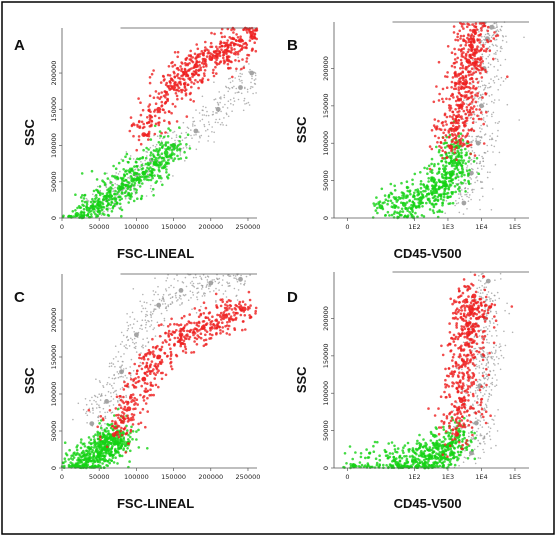  I want to click on x-tick-label: 1E3, so click(448, 227).